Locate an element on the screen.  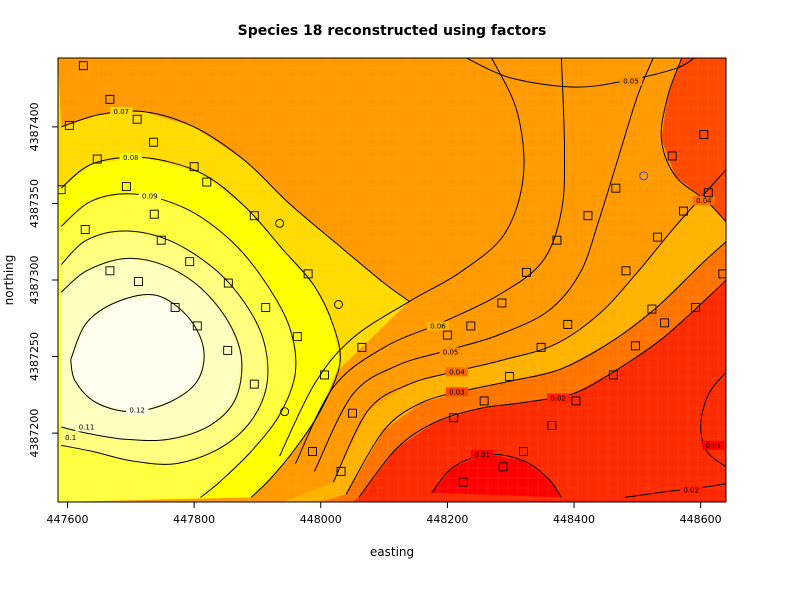
contour-label: 0.1 is located at coordinates (70, 438).